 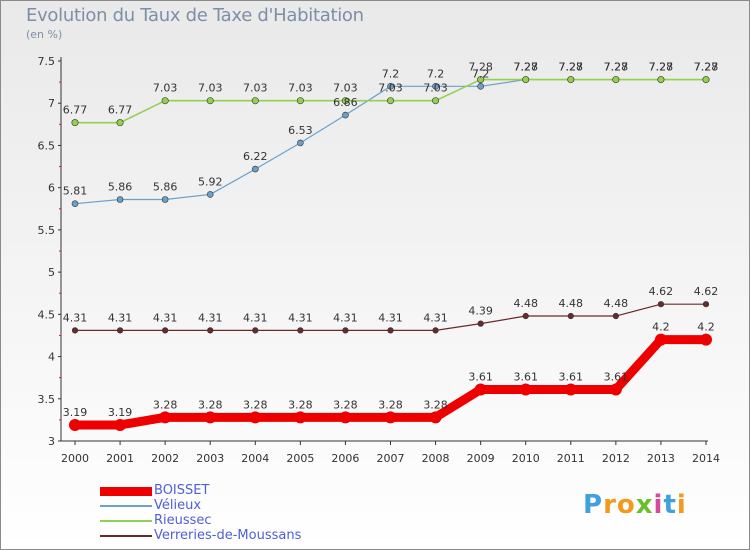 What do you see at coordinates (182, 490) in the screenshot?
I see `legend-label: BOISSET` at bounding box center [182, 490].